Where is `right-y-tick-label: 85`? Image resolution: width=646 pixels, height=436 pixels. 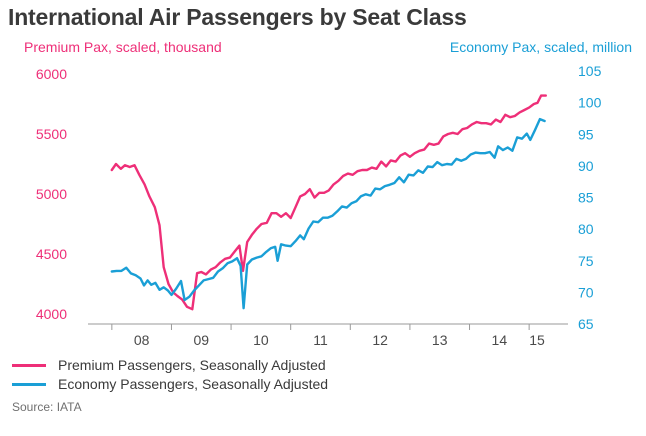 right-y-tick-label: 85 is located at coordinates (586, 198).